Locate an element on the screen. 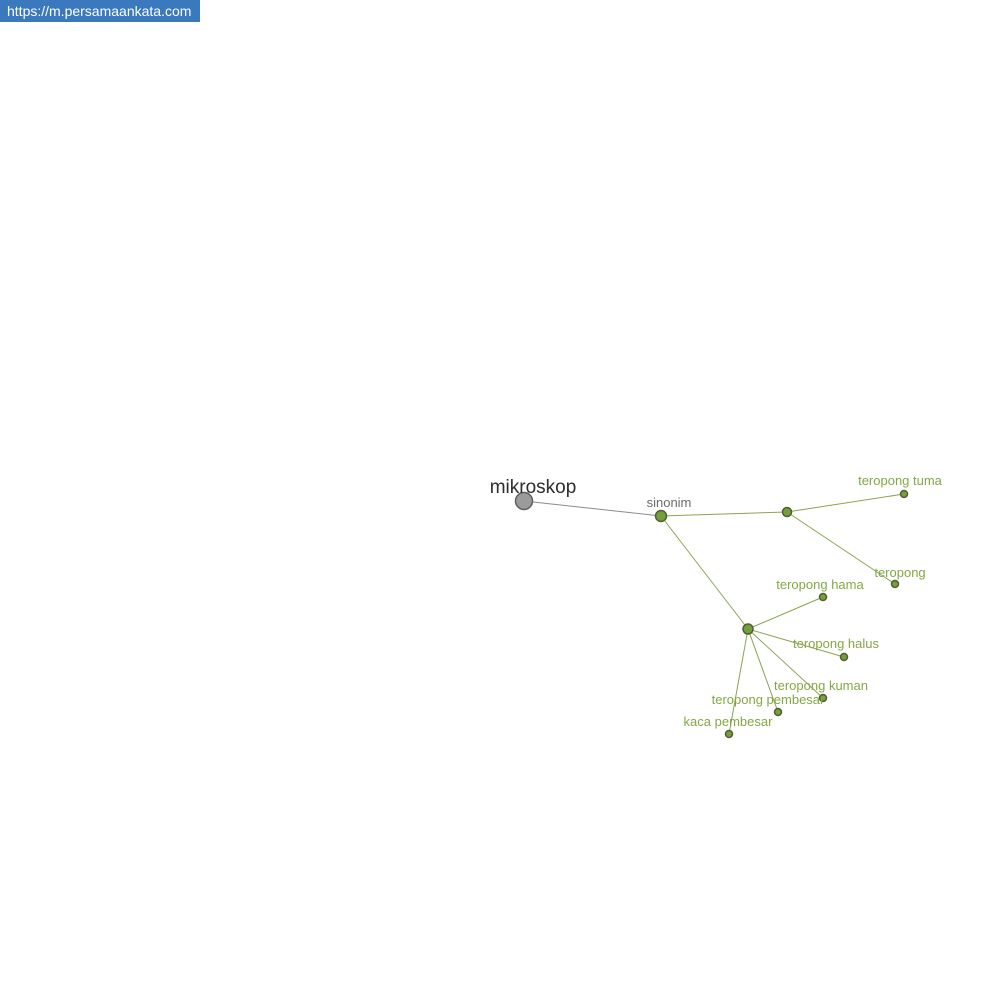 This screenshot has height=1005, width=1000. node-label-teropong-pembesar: teropong pembesar is located at coordinates (768, 699).